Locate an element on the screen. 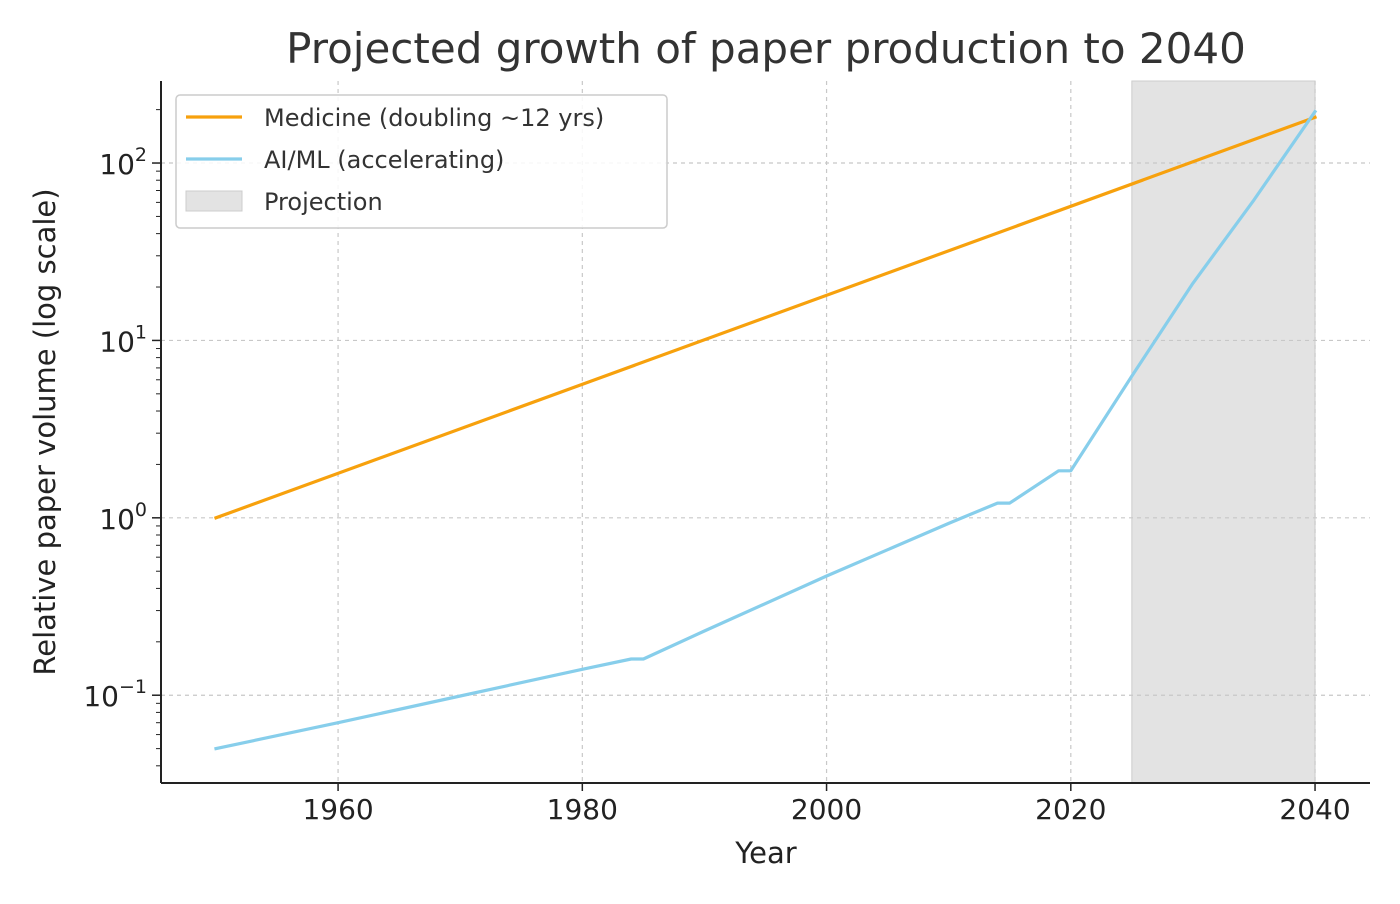 This screenshot has height=904, width=1400. y-tick-label-0: 10⁻¹ is located at coordinates (115, 694).